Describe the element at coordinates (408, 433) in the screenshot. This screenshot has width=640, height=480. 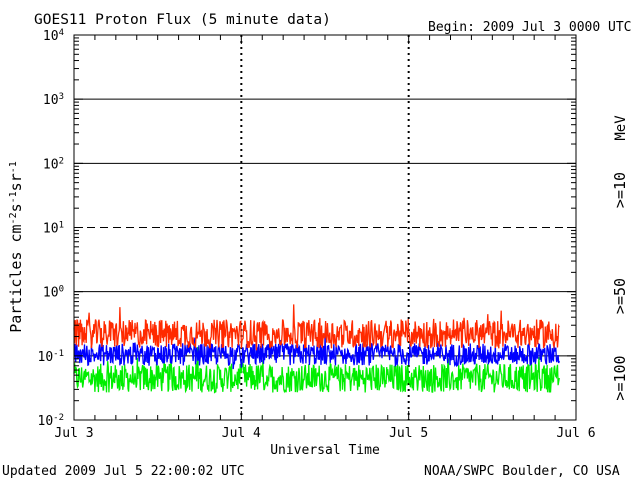
I see `x-tick-label: Jul 5` at that location.